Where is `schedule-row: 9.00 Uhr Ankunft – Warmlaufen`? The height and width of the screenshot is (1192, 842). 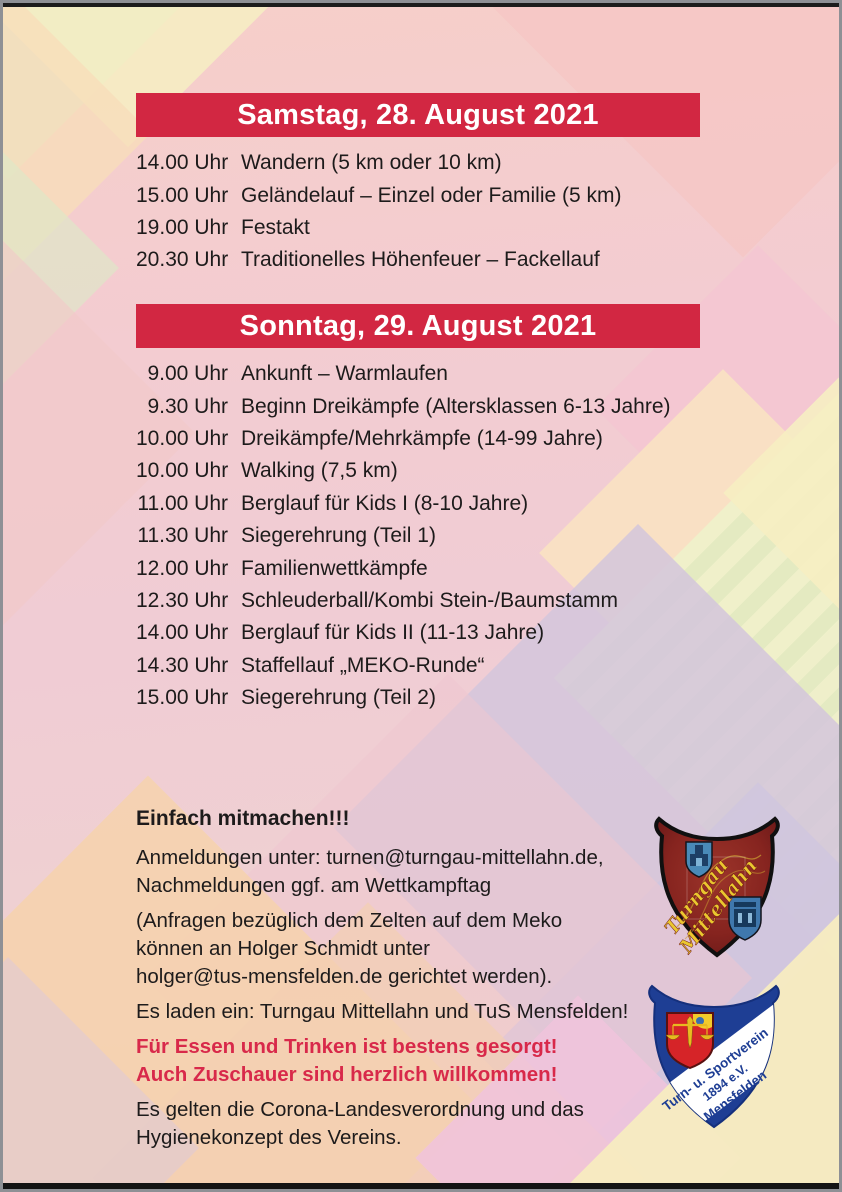
schedule-row: 9.00 Uhr Ankunft – Warmlaufen is located at coordinates (403, 374).